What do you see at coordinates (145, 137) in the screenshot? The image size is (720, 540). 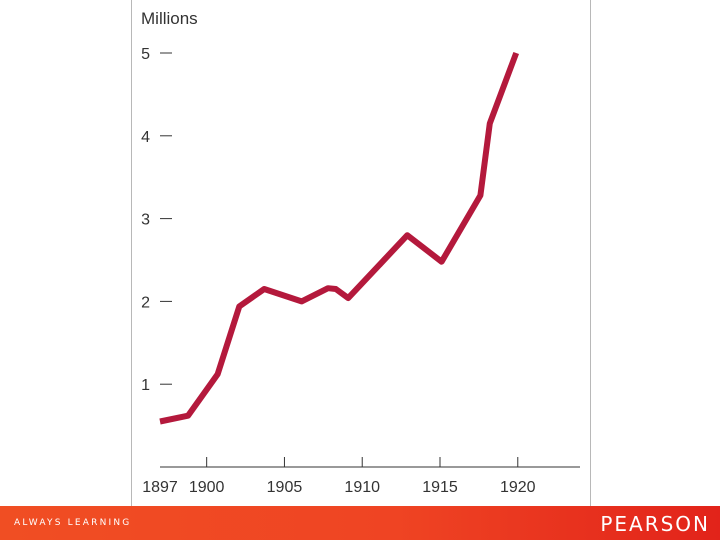 I see `y-tick-label: 4` at bounding box center [145, 137].